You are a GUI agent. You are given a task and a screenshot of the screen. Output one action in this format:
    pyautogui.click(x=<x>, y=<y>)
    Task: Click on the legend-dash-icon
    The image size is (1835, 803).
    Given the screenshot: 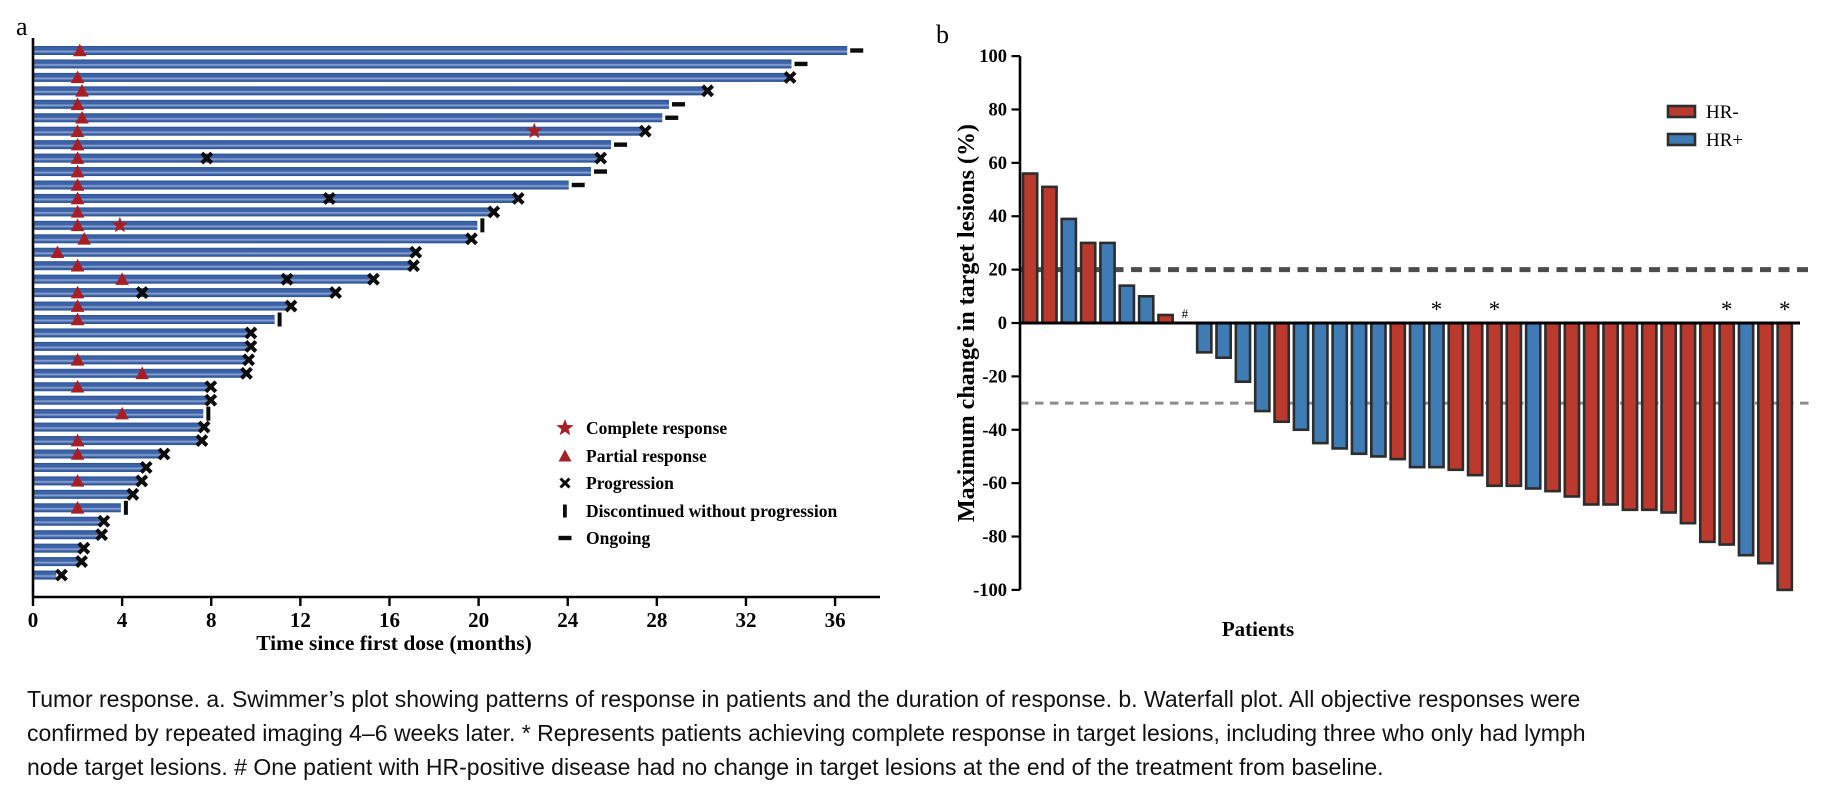 What is the action you would take?
    pyautogui.click(x=565, y=538)
    